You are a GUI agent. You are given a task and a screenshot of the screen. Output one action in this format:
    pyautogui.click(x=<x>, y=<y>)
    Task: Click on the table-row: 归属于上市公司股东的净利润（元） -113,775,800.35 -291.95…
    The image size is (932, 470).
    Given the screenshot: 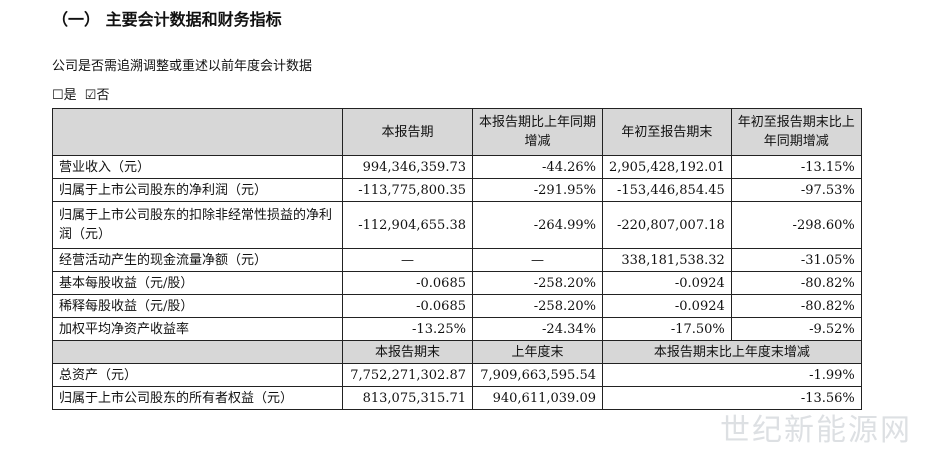 What is the action you would take?
    pyautogui.click(x=457, y=190)
    